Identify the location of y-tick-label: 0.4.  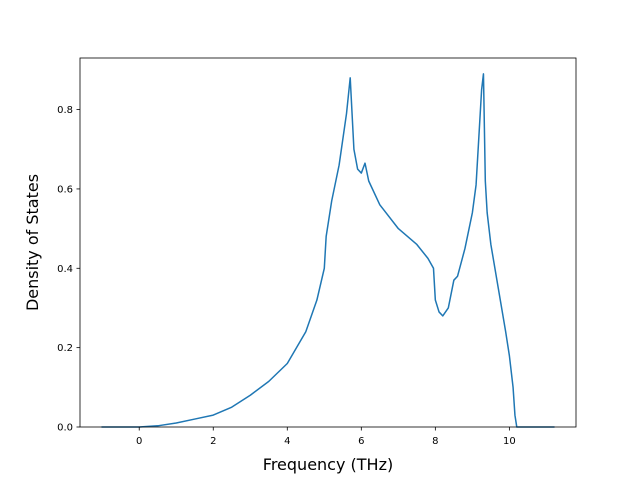
(65, 269).